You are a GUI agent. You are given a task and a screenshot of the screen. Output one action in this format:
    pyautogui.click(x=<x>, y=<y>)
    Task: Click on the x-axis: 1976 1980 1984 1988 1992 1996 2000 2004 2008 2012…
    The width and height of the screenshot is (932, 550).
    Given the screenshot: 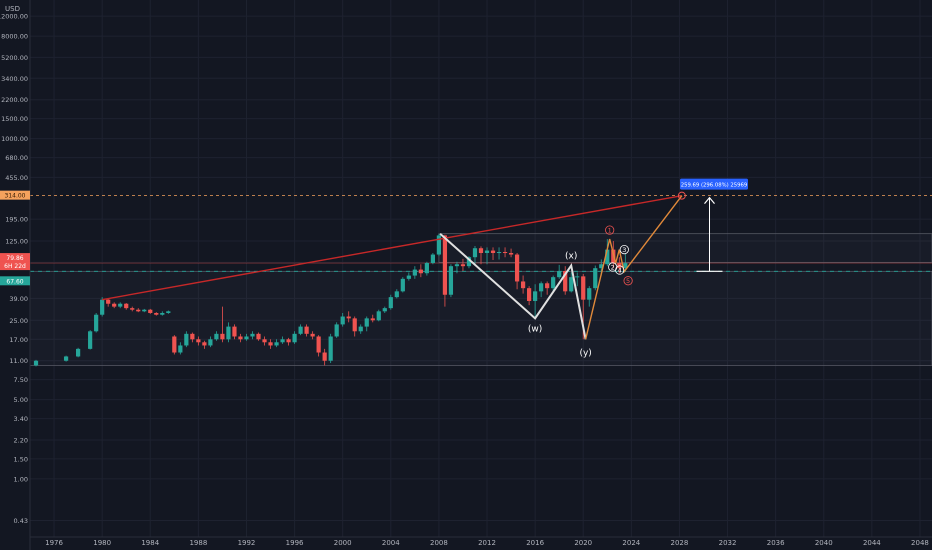 What is the action you would take?
    pyautogui.click(x=481, y=541)
    